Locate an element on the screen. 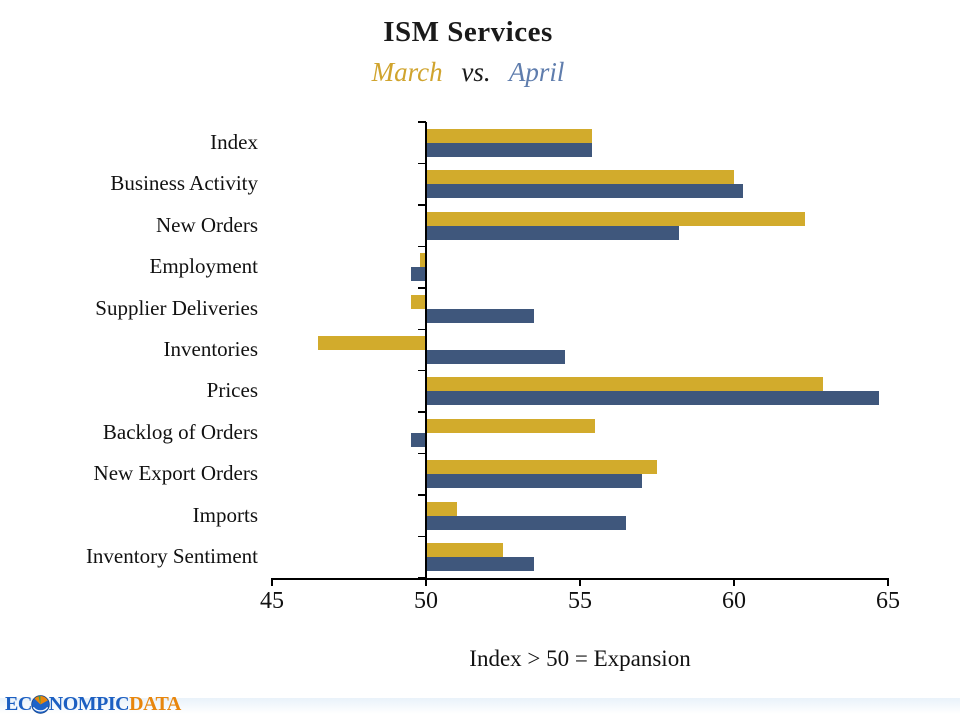 This screenshot has width=960, height=720. category-label: Index is located at coordinates (234, 141).